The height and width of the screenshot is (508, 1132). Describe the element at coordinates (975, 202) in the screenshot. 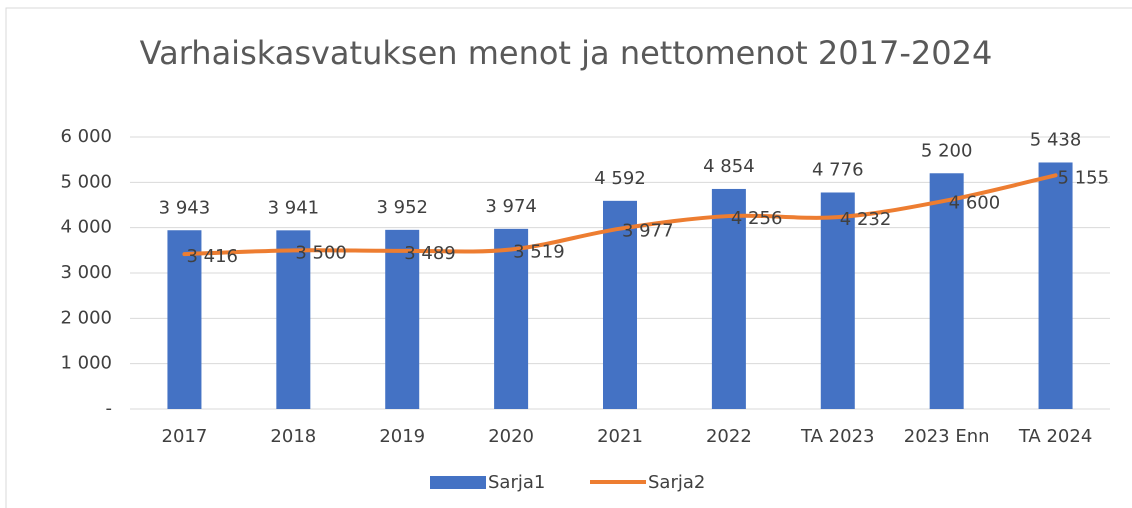

I see `line-value-label: 4 600` at that location.